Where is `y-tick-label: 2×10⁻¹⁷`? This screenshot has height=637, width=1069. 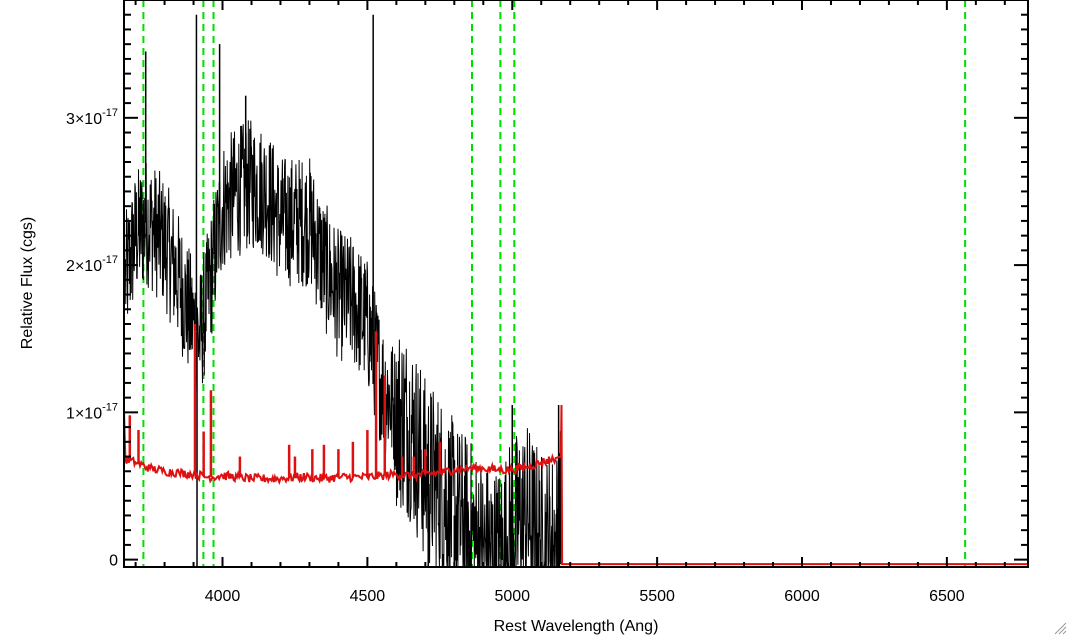
y-tick-label: 2×10⁻¹⁷ is located at coordinates (92, 264).